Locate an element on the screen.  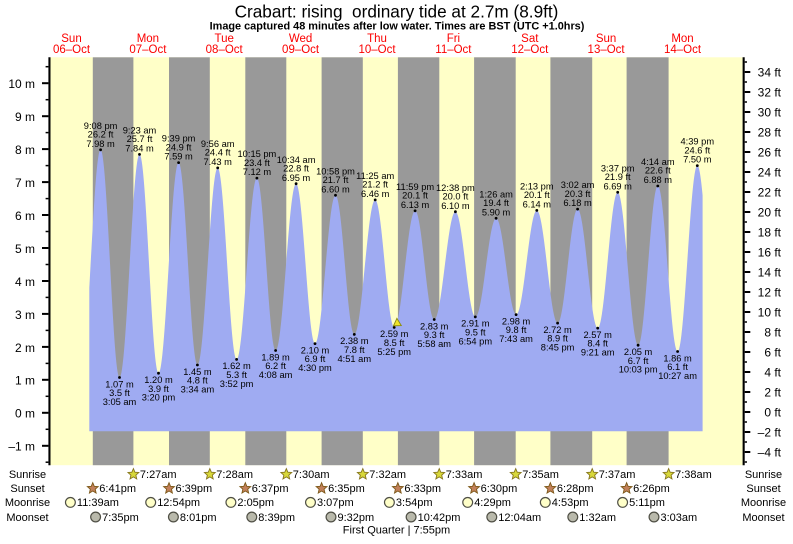
svg-text: 7.50 m is located at coordinates (697, 160).